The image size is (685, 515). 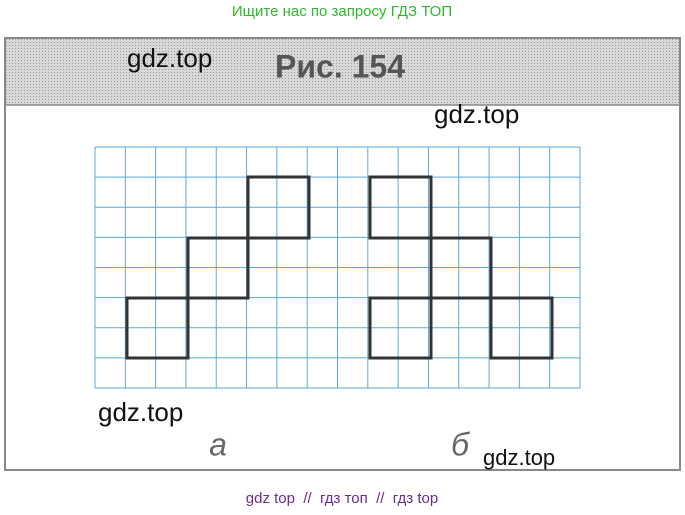 I want to click on figure-a, so click(x=218, y=267).